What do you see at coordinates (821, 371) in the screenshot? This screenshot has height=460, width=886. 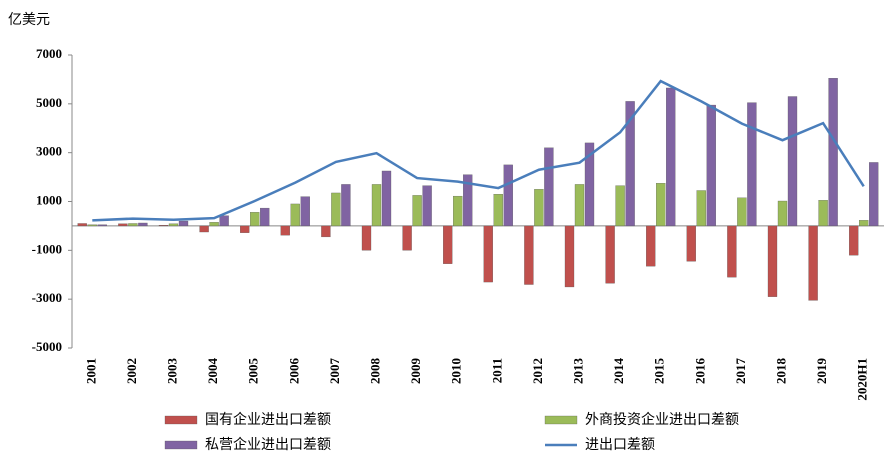 I see `x-tick-label: 2019` at bounding box center [821, 371].